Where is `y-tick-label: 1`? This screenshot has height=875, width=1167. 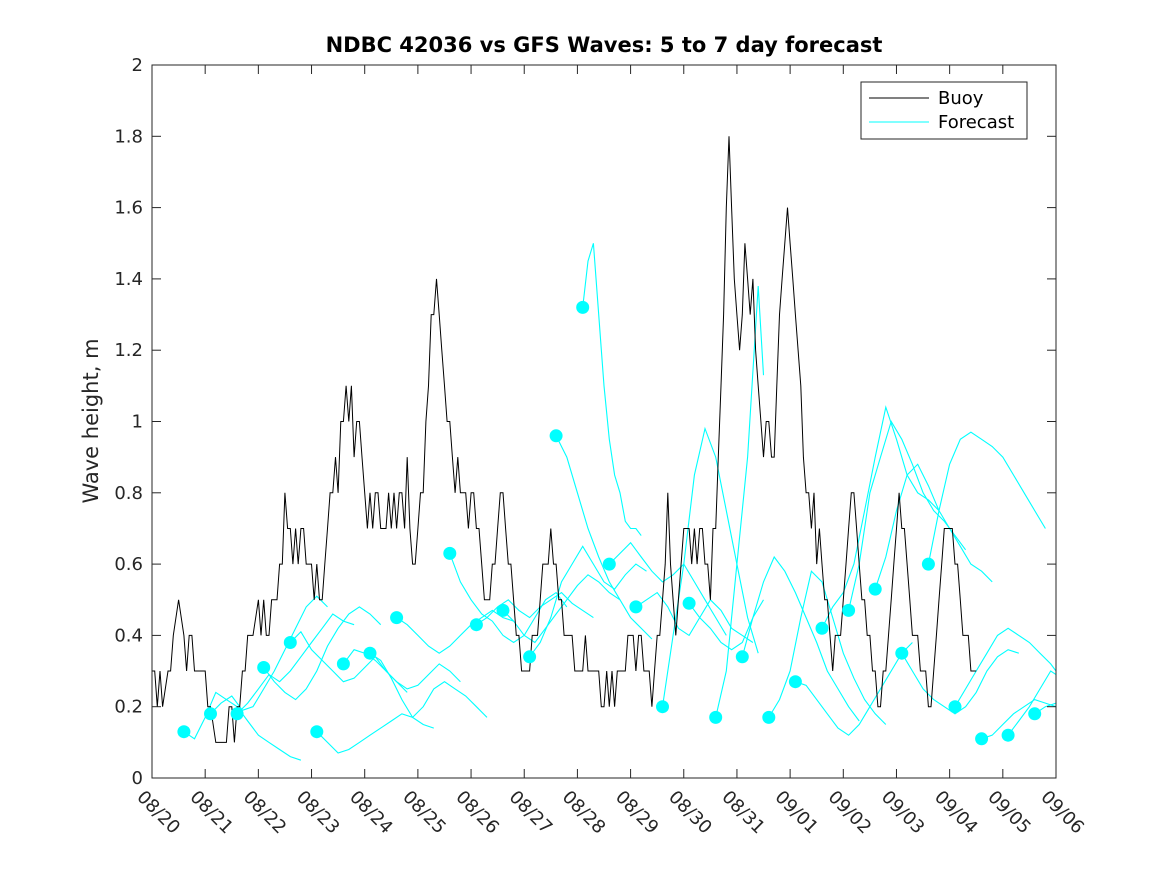 y-tick-label: 1 is located at coordinates (137, 422).